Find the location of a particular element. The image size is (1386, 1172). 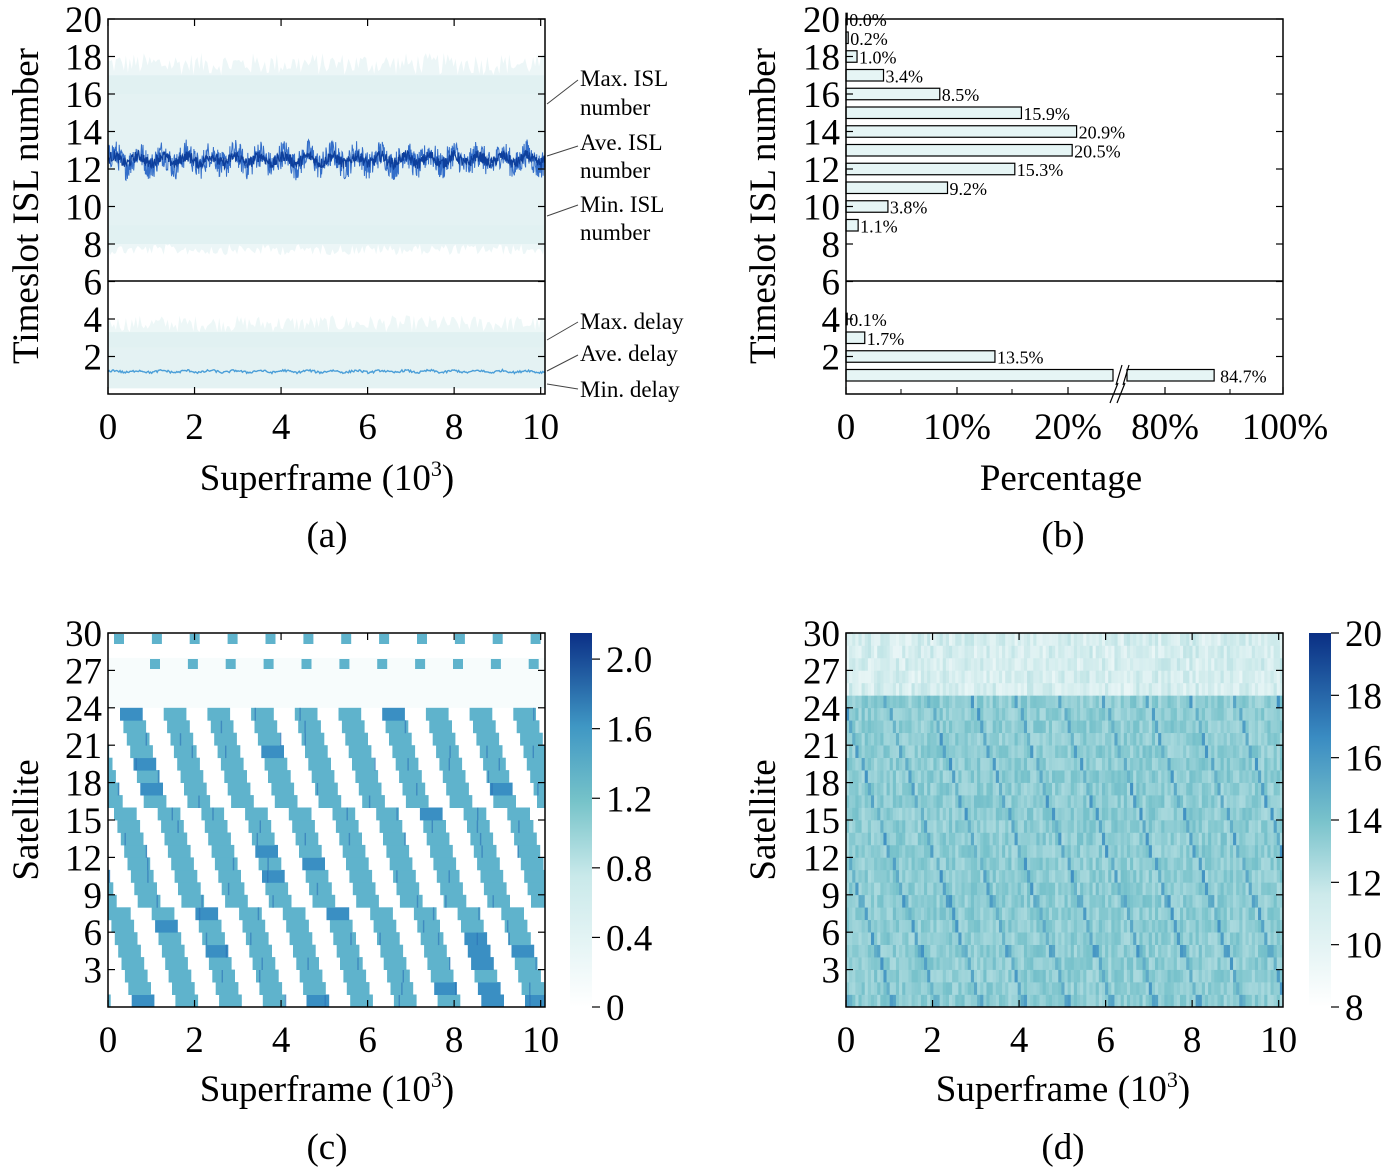

colorbar-tick-label: 20 is located at coordinates (1363, 634).